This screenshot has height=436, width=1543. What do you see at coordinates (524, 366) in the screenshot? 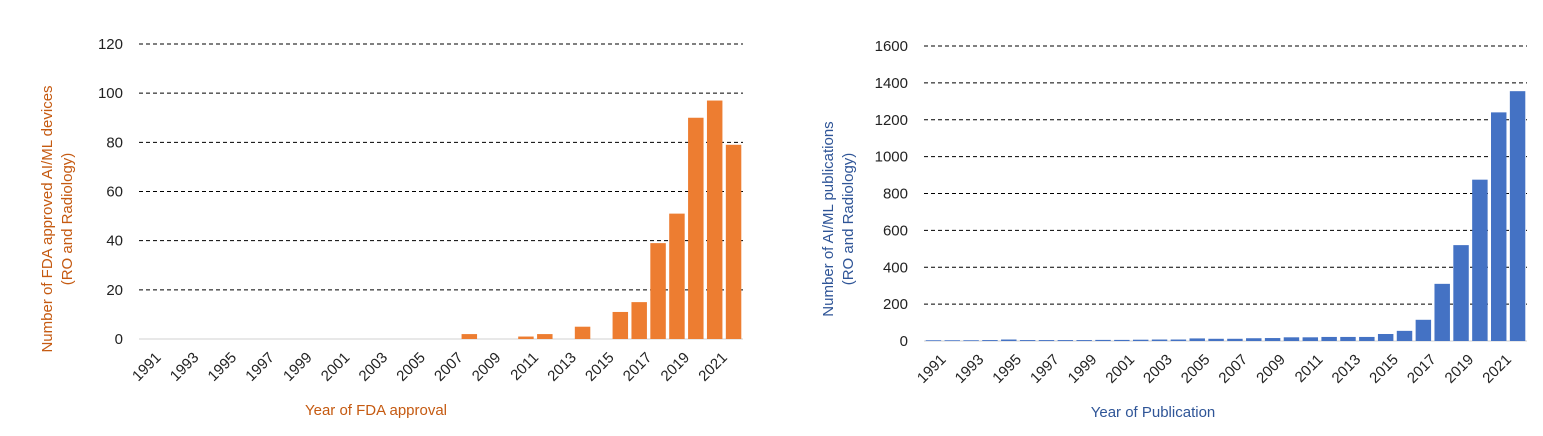
I see `x-tick-label: 2011` at bounding box center [524, 366].